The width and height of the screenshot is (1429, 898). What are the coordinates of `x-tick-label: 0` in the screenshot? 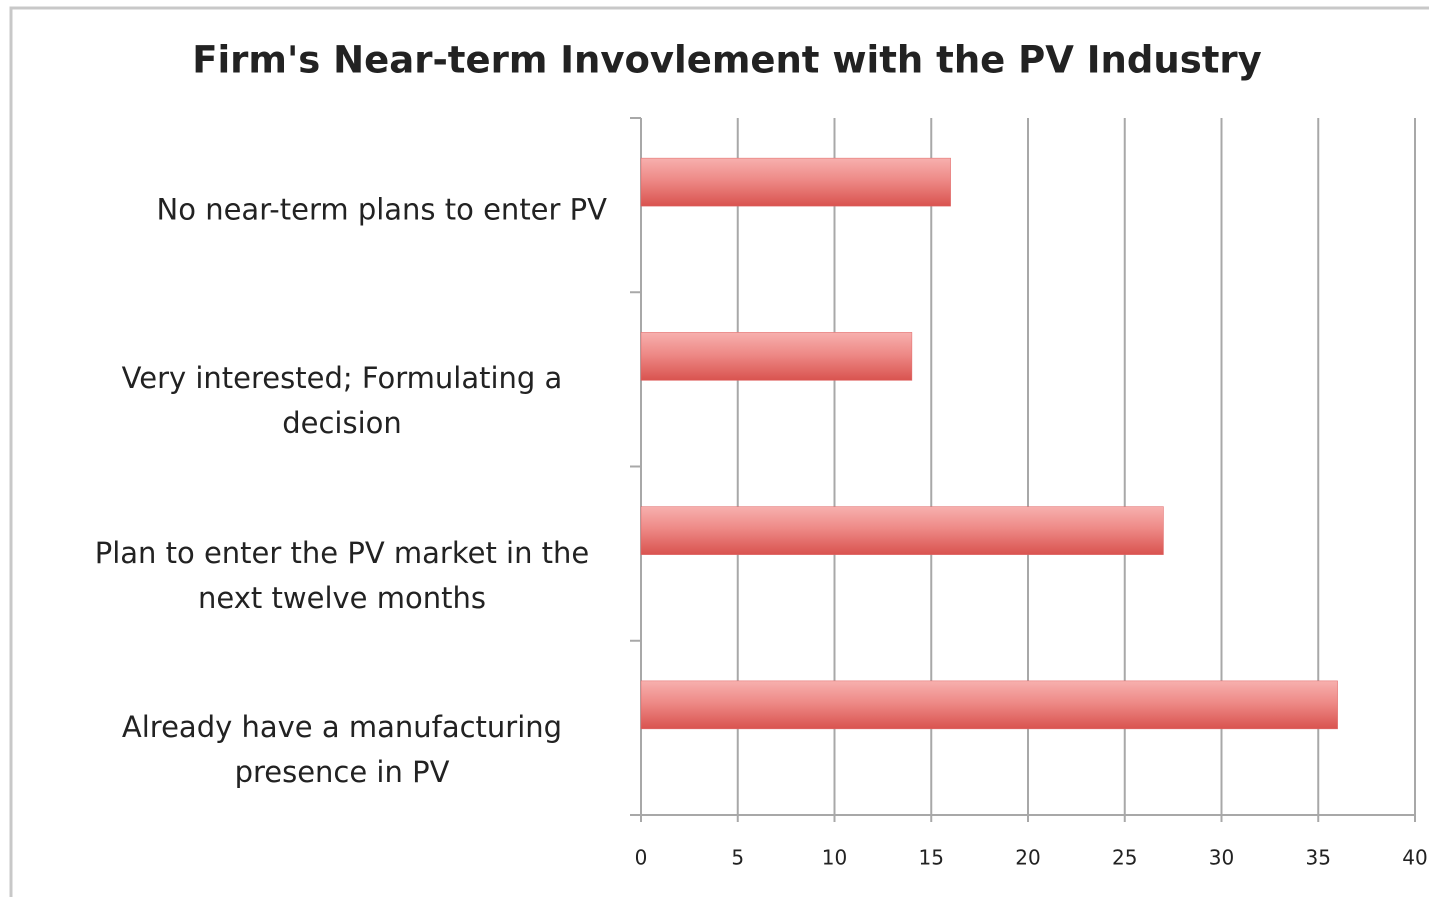 It's located at (641, 858).